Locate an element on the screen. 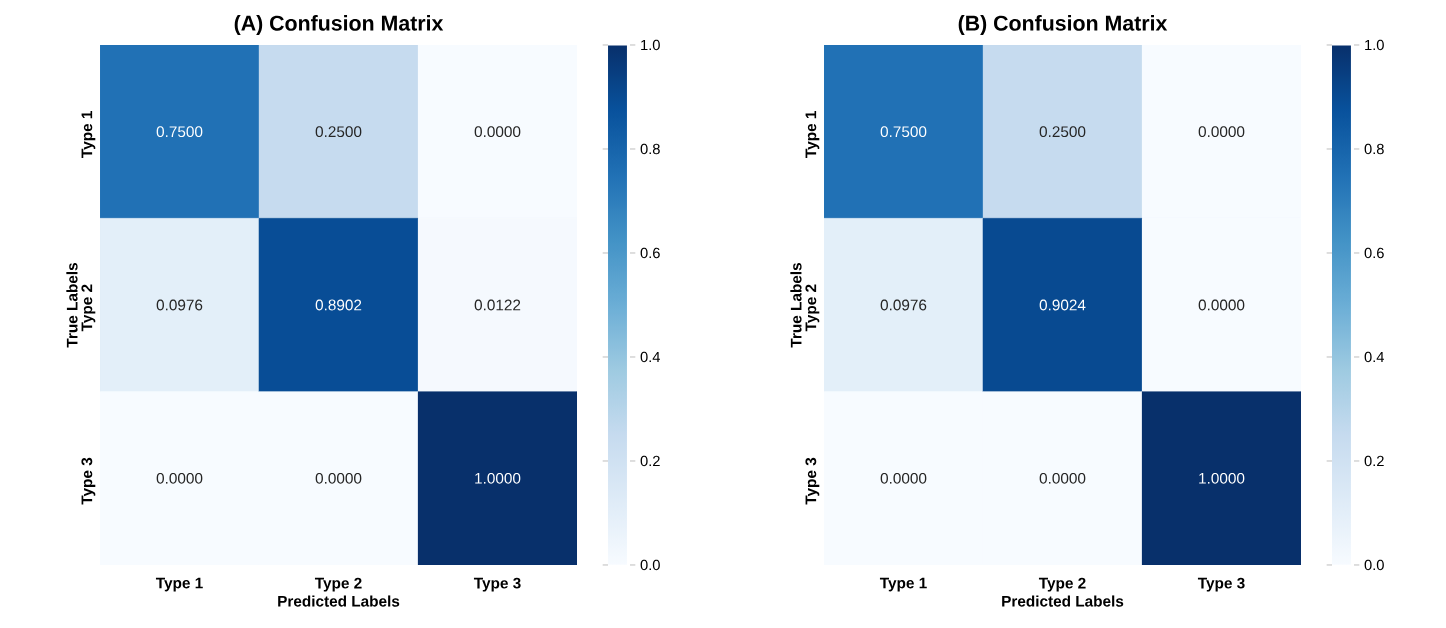 The width and height of the screenshot is (1446, 628). chart-title: (B) Confusion Matrix is located at coordinates (1063, 25).